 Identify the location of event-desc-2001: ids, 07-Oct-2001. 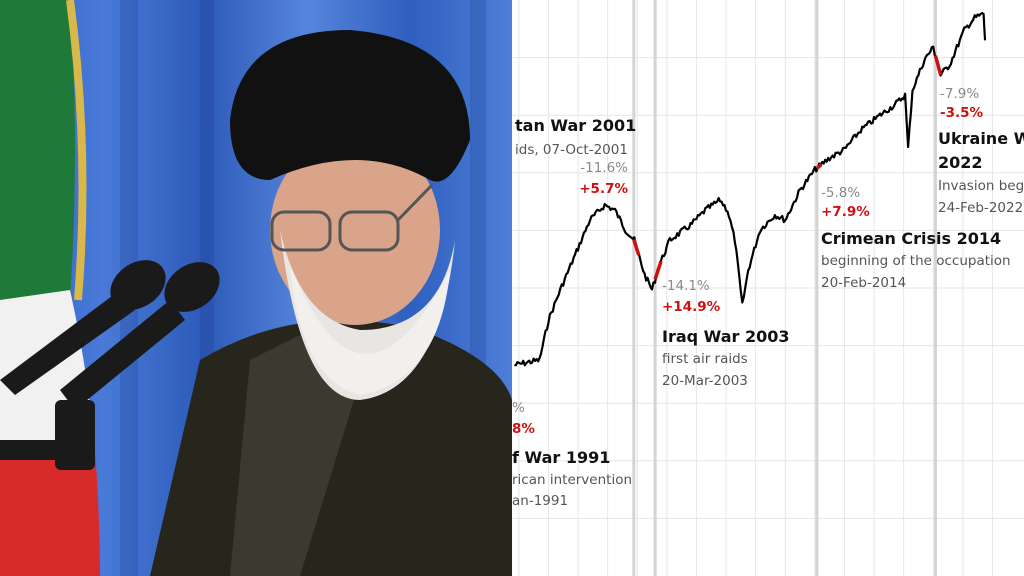
(571, 150).